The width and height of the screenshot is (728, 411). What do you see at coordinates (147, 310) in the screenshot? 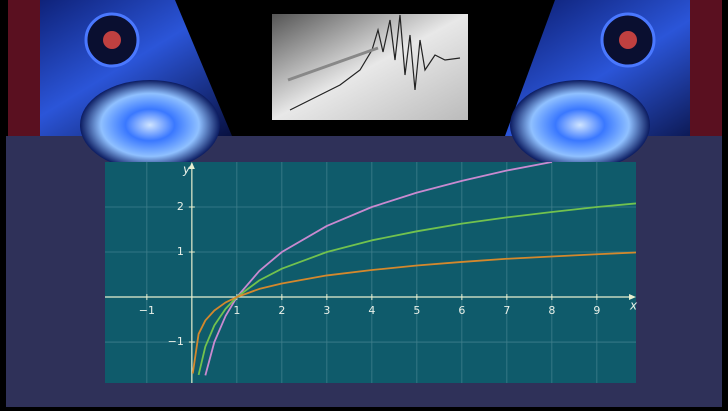
I see `x-tick-label: −1` at bounding box center [147, 310].